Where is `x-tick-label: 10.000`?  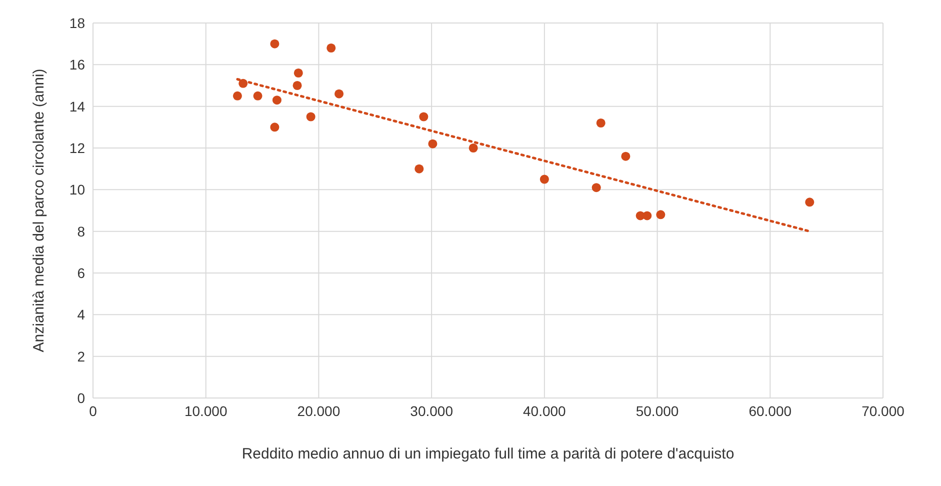
x-tick-label: 10.000 is located at coordinates (206, 410).